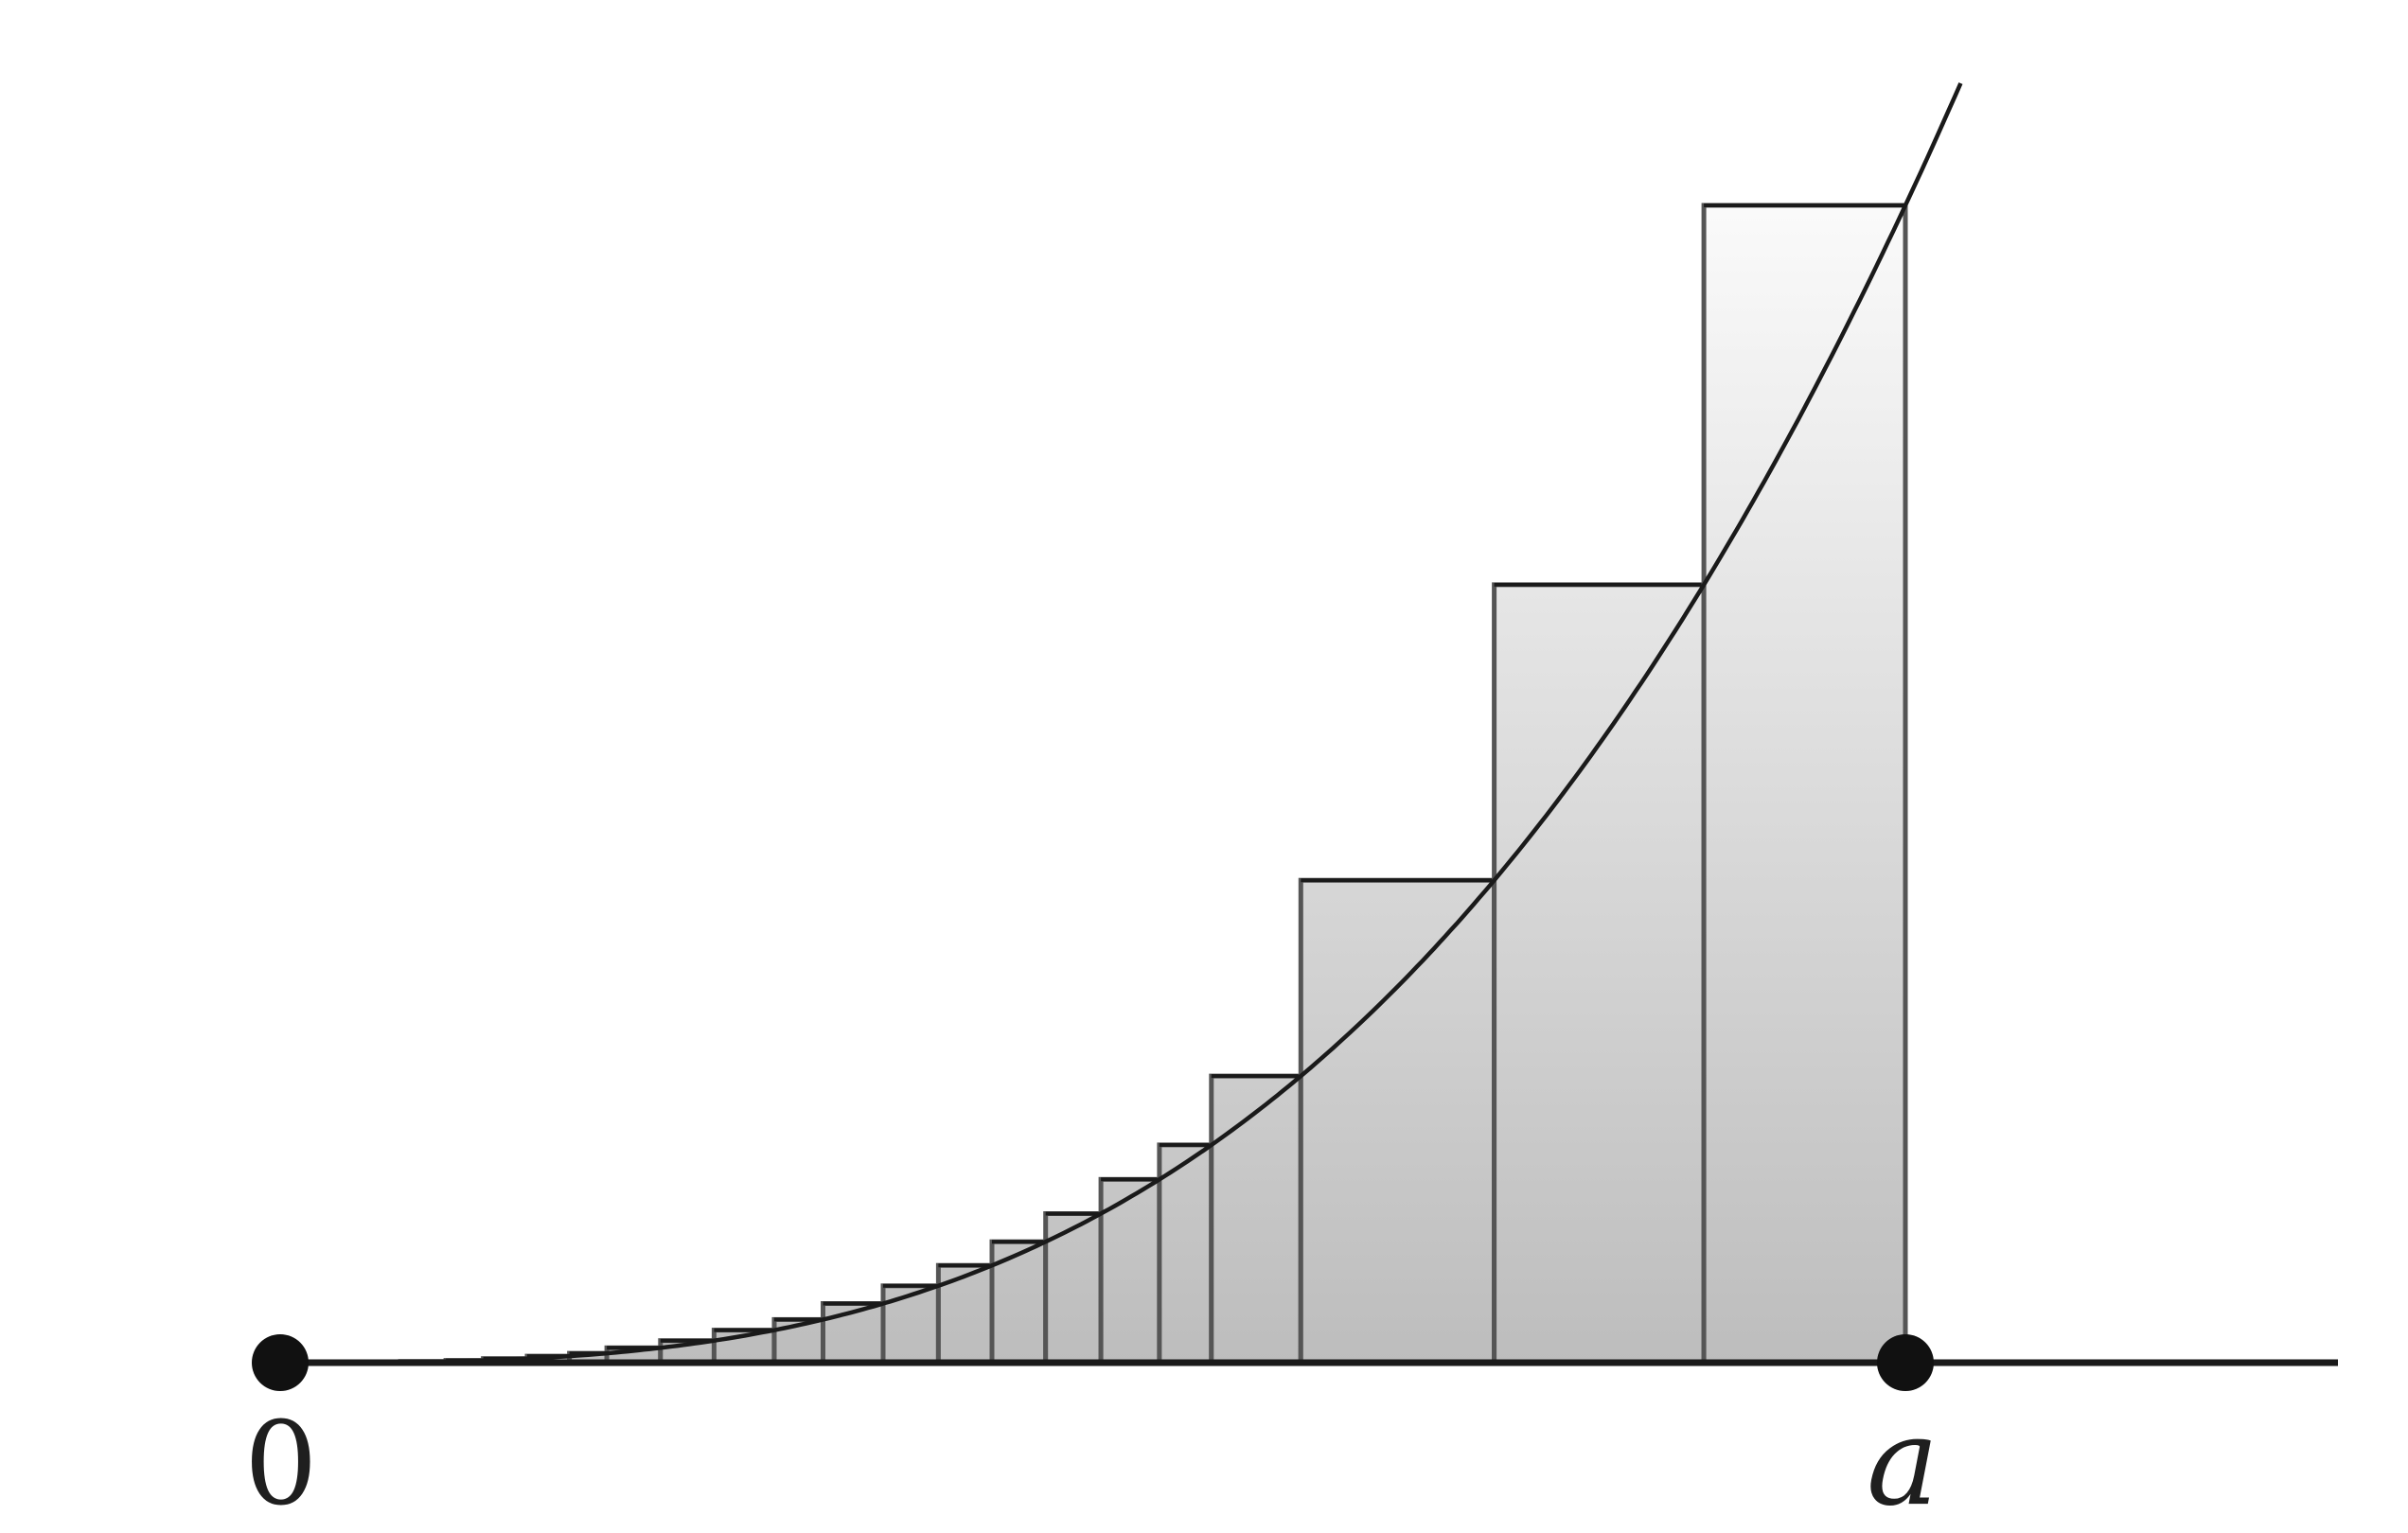 Image resolution: width=2408 pixels, height=1533 pixels. What do you see at coordinates (281, 1464) in the screenshot?
I see `origin-label: 0` at bounding box center [281, 1464].